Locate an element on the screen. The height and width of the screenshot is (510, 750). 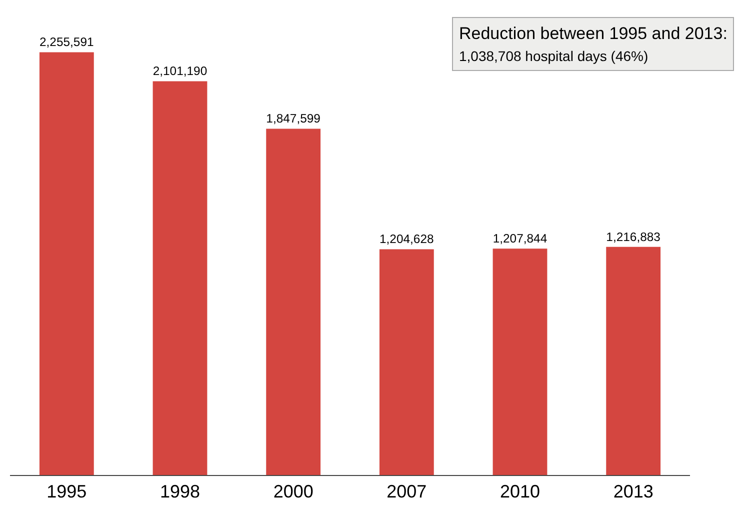
annotation: 1,038,708 hospital days (46%) is located at coordinates (553, 56).